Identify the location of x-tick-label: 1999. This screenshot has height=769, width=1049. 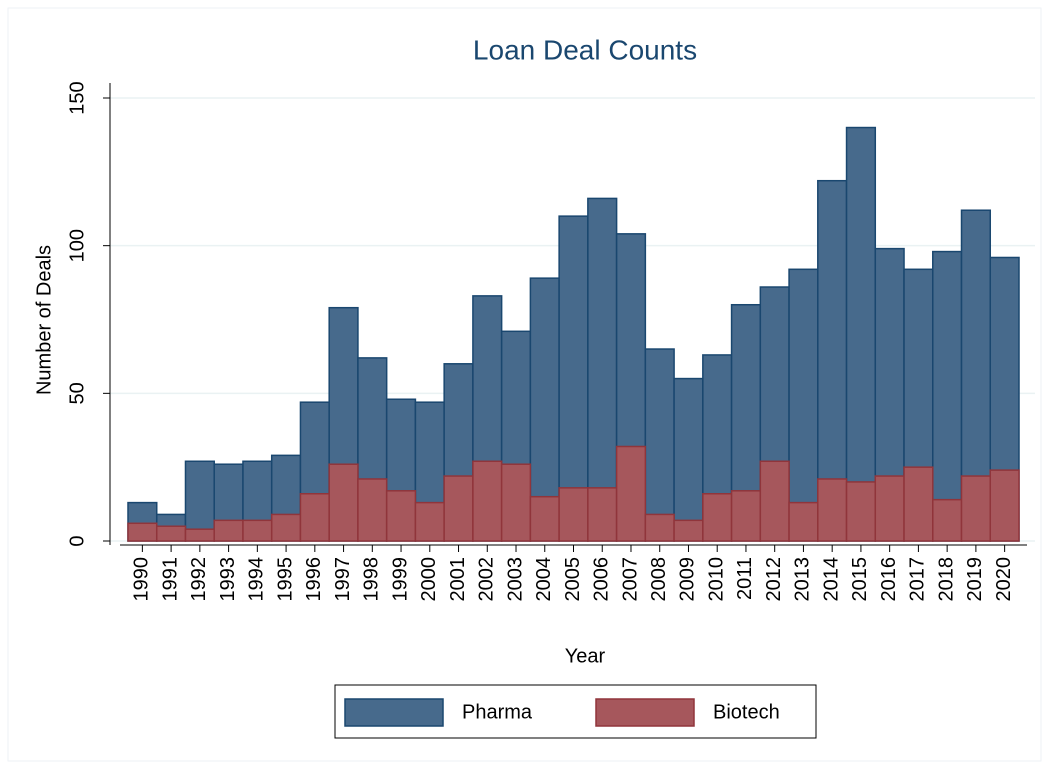
(400, 579).